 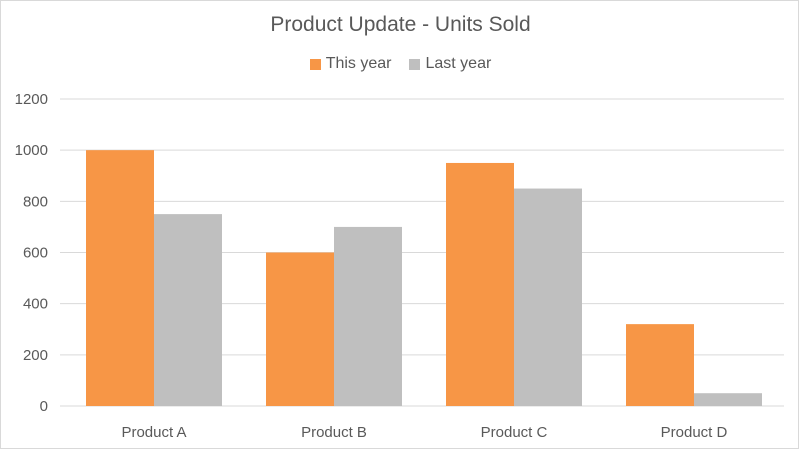 What do you see at coordinates (35, 304) in the screenshot?
I see `y-tick-label: 400` at bounding box center [35, 304].